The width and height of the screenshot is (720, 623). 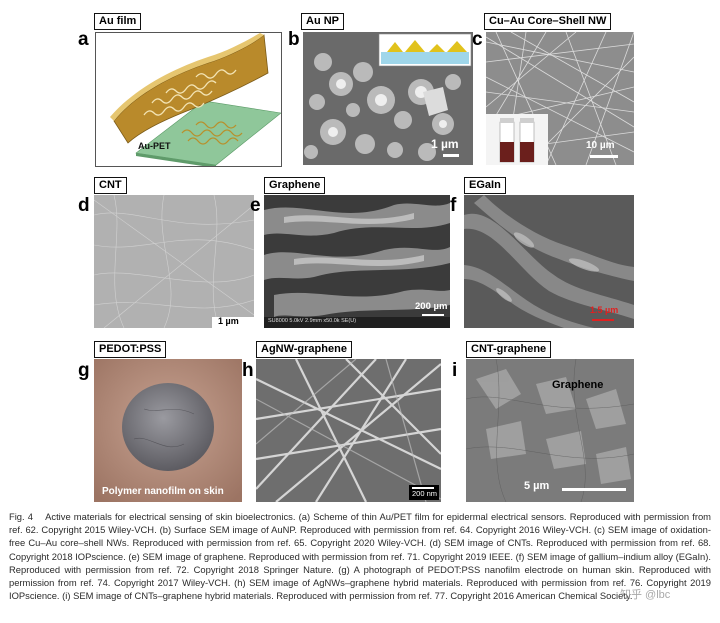 I want to click on panel-tag-au-film: Au film, so click(x=118, y=21).